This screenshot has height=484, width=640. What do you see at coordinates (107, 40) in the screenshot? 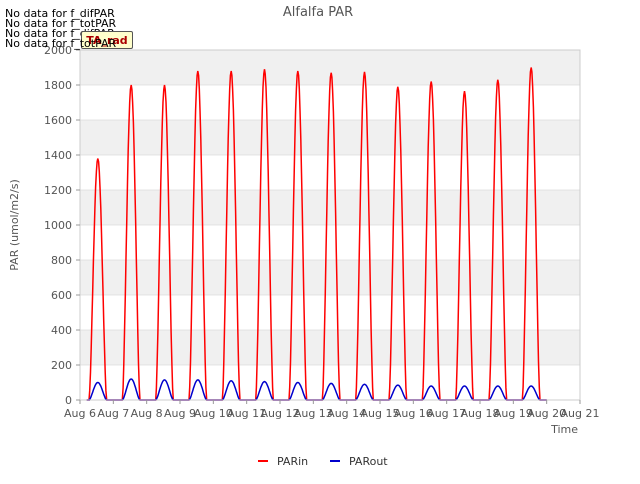
I see `ta-rad-badge: TA_rad` at bounding box center [107, 40].